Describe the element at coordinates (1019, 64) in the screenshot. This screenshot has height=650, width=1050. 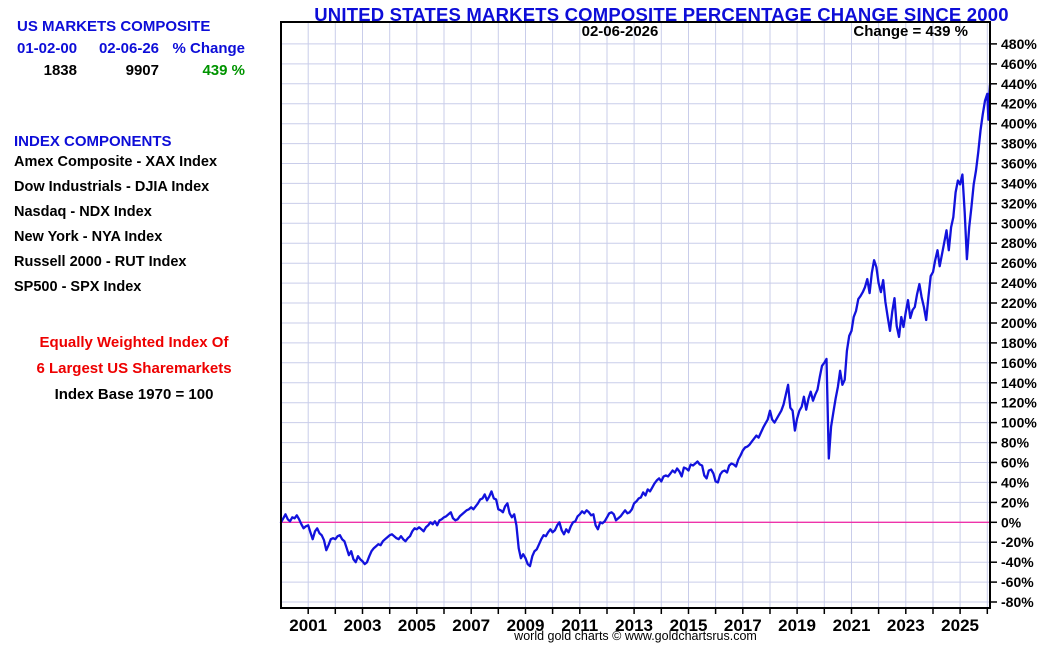
I see `svg-text: 460%` at that location.